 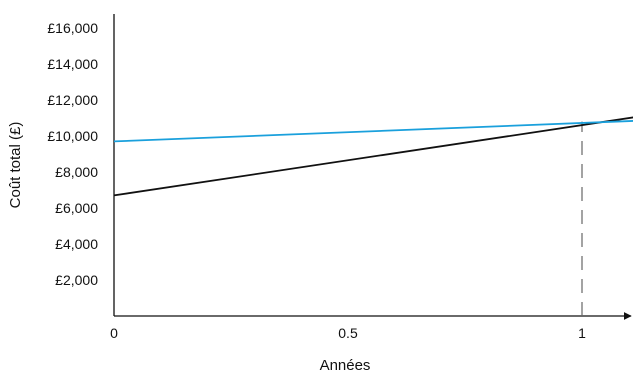 What do you see at coordinates (348, 333) in the screenshot?
I see `x-tick-label: 0.5` at bounding box center [348, 333].